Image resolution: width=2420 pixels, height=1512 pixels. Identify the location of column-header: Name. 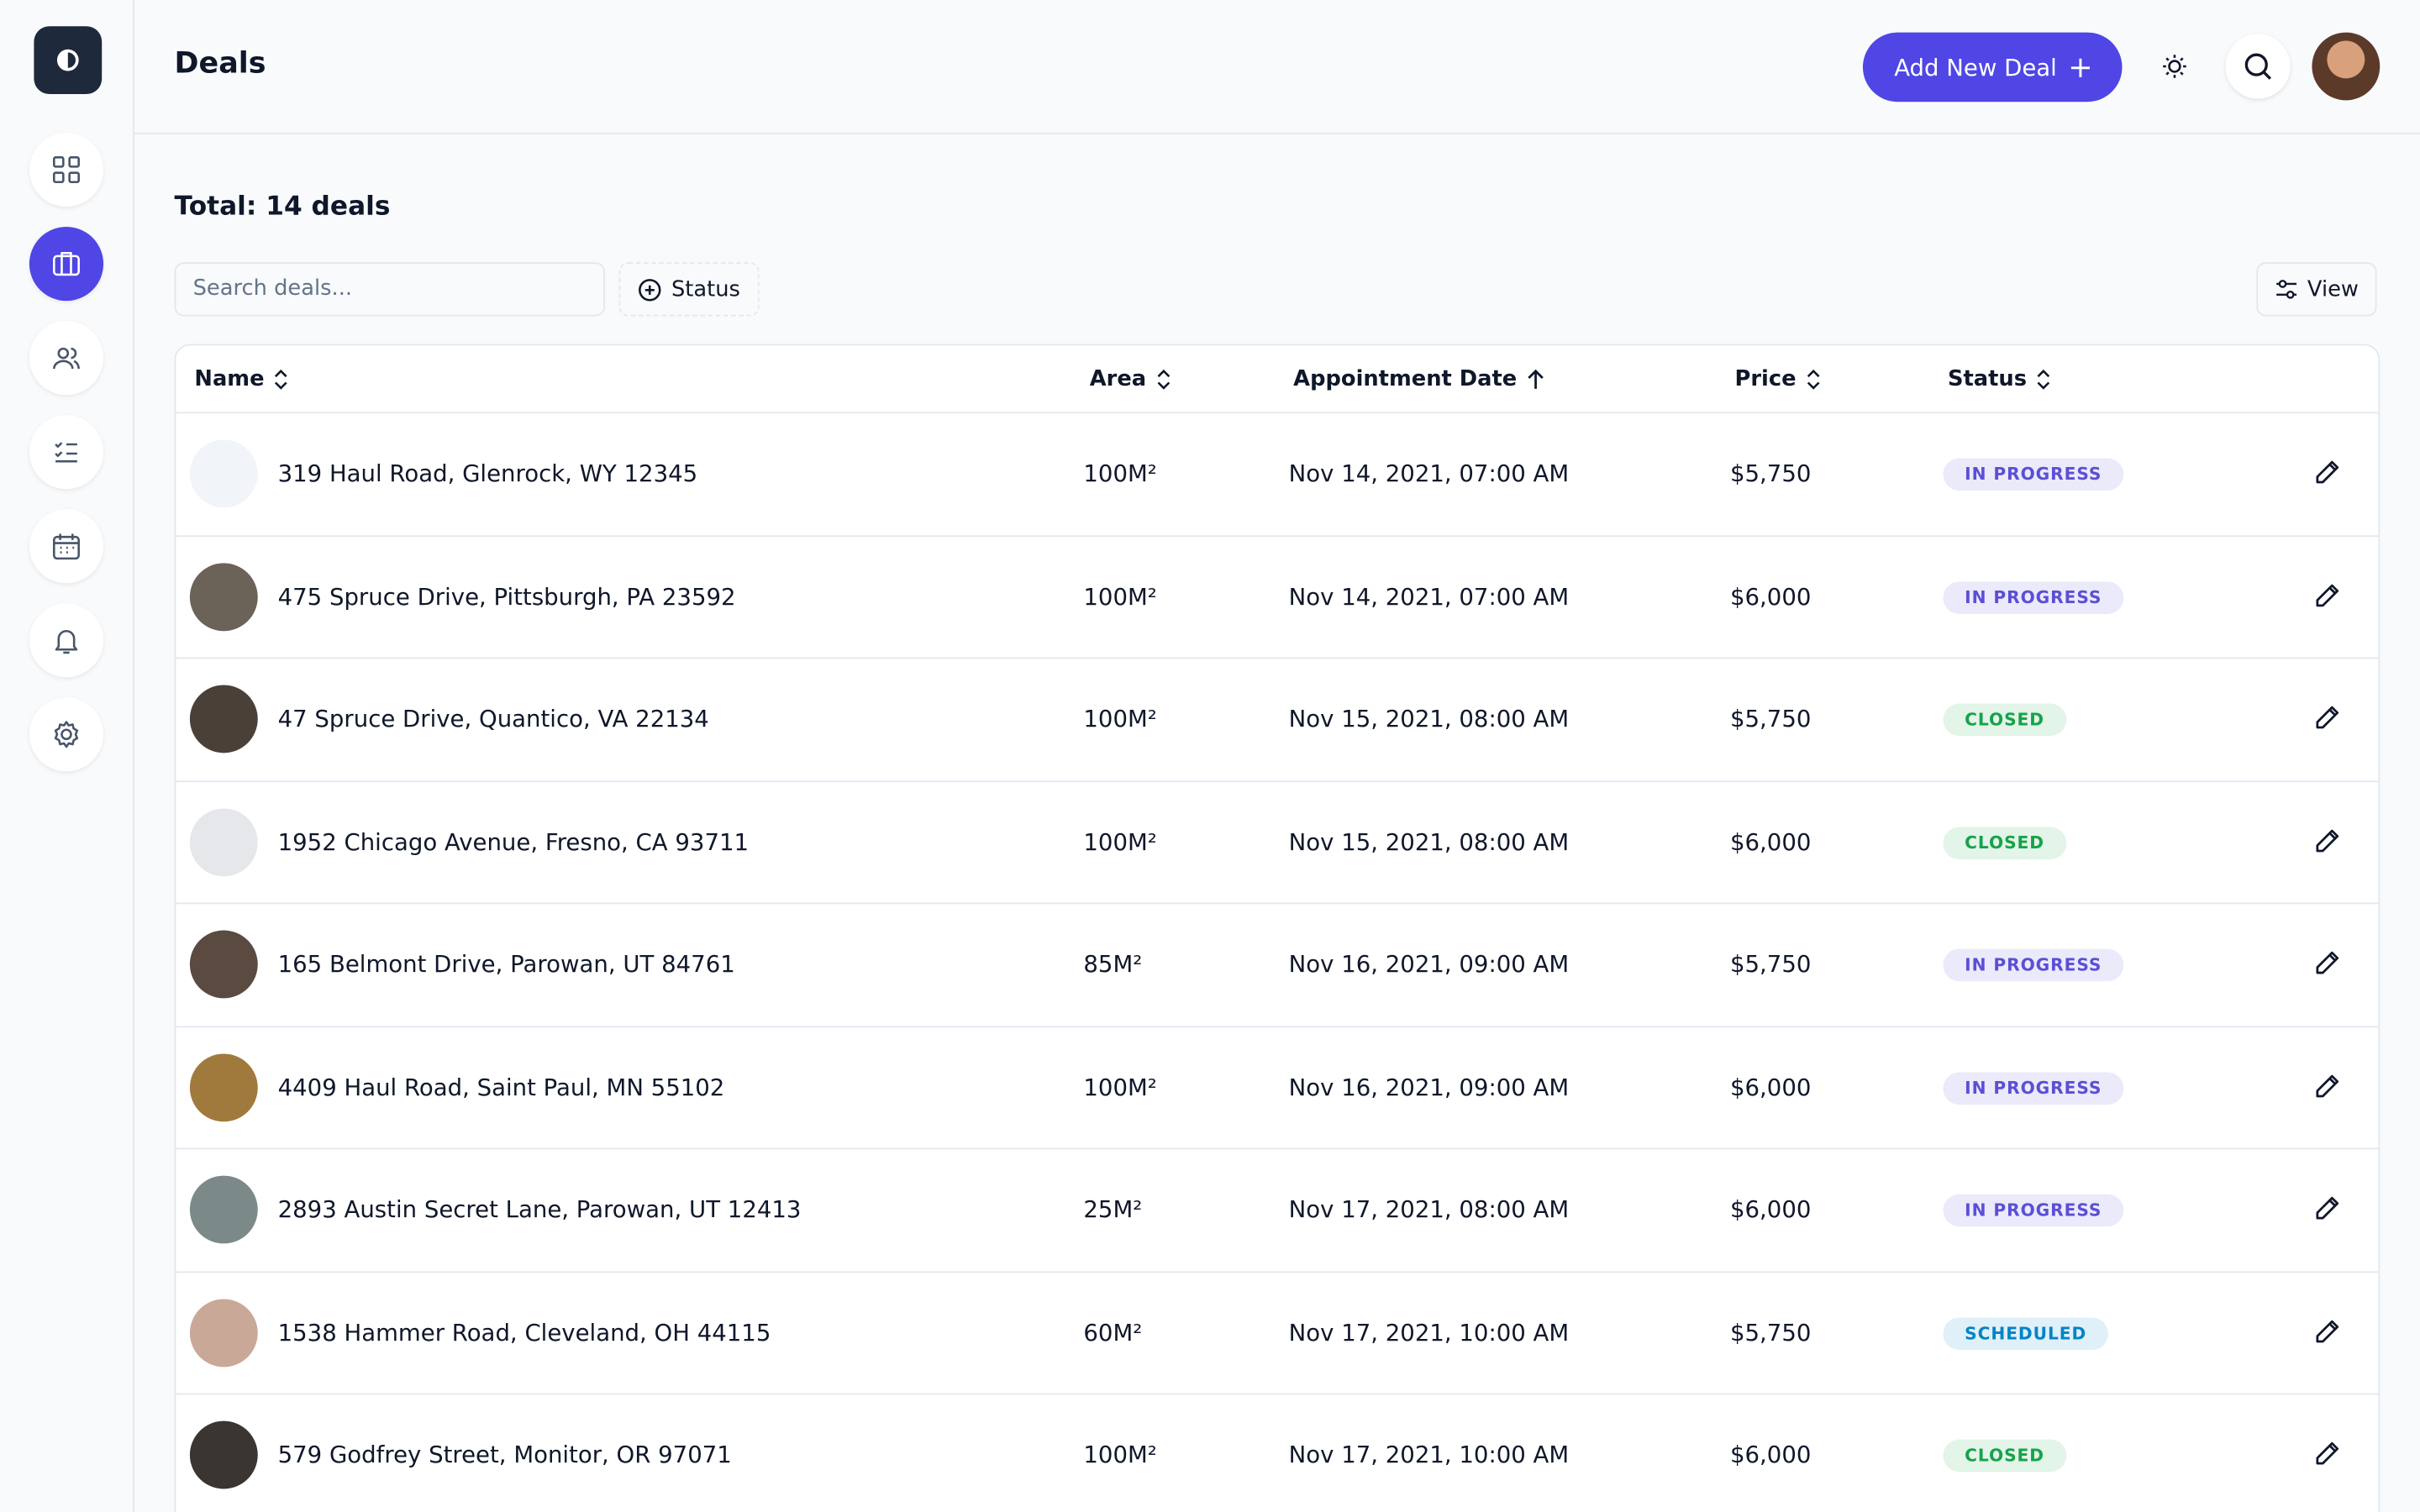
(241, 379).